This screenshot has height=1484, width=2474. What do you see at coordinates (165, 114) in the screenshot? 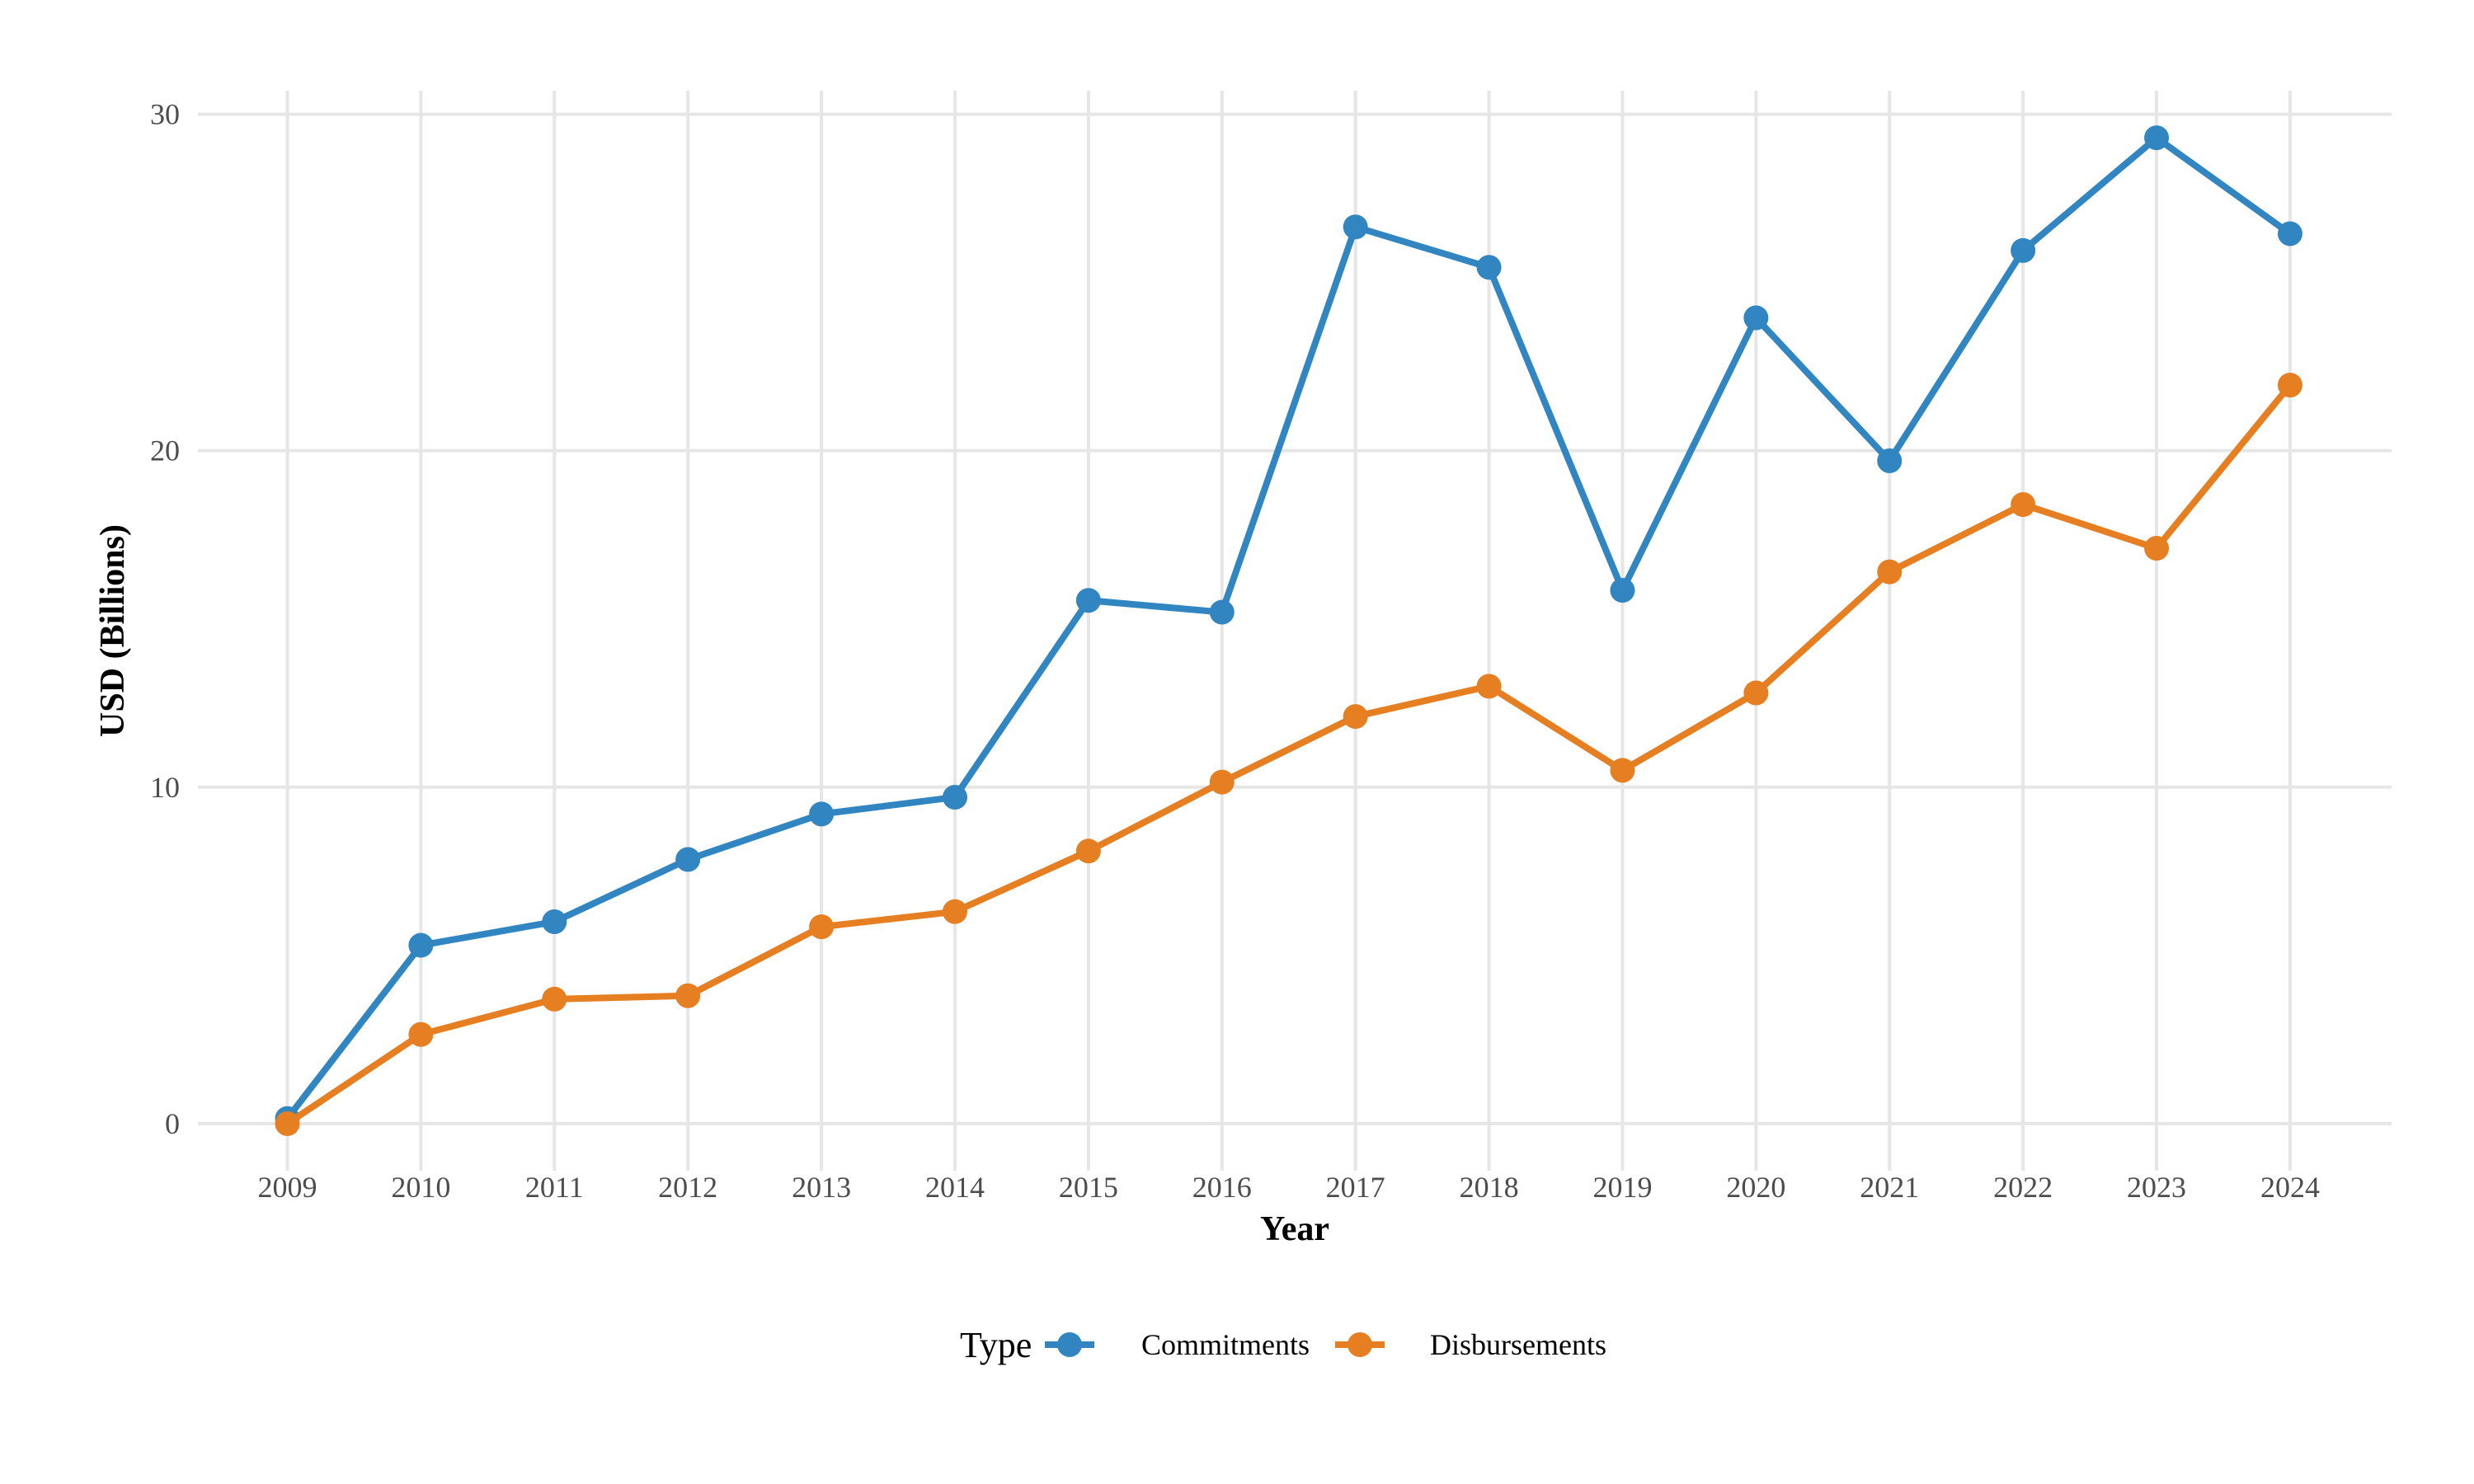
I see `y-tick-label: 30` at bounding box center [165, 114].